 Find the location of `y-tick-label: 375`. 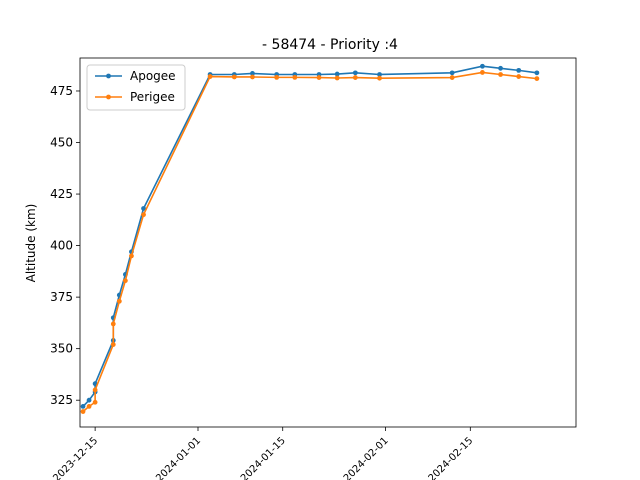

y-tick-label: 375 is located at coordinates (61, 297).